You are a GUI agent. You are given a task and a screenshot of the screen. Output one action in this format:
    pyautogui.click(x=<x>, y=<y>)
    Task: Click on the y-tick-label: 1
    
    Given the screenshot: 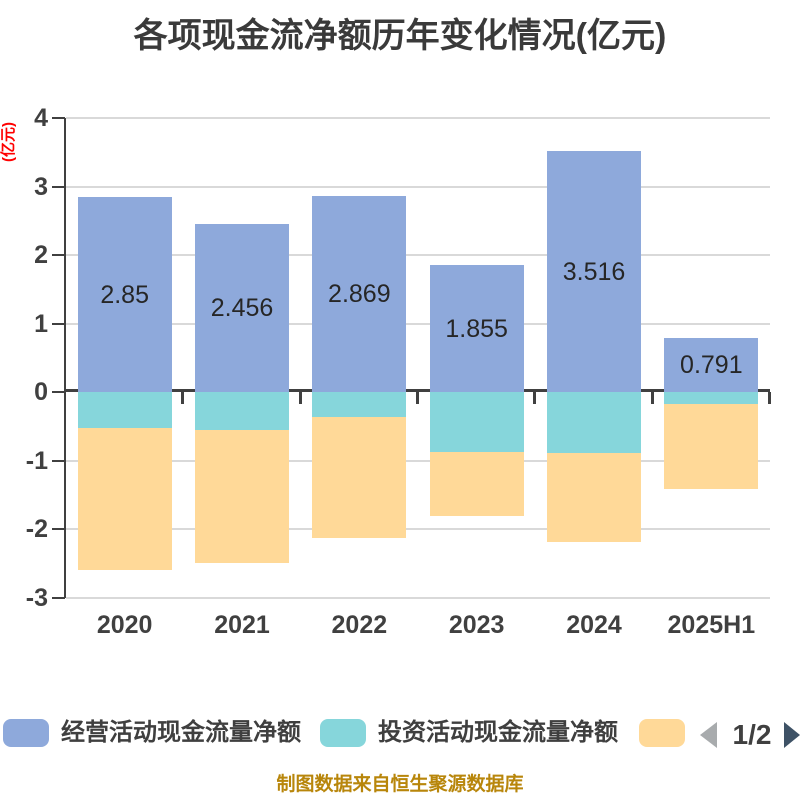 What is the action you would take?
    pyautogui.click(x=41, y=323)
    